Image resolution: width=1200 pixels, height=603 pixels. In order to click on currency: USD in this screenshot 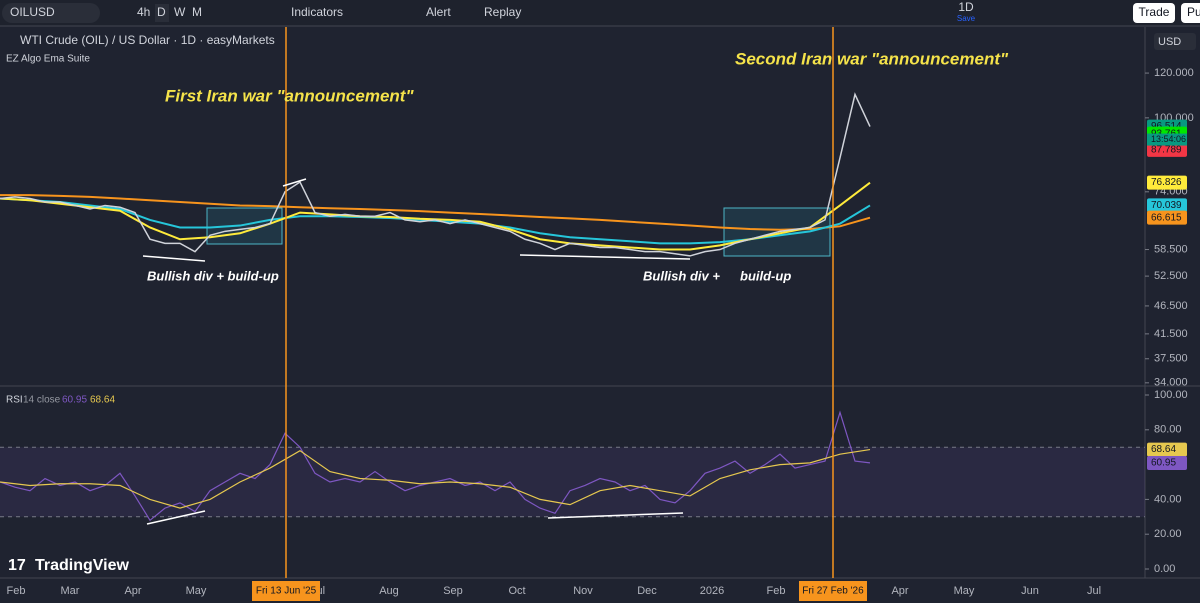, I will do `click(1169, 42)`.